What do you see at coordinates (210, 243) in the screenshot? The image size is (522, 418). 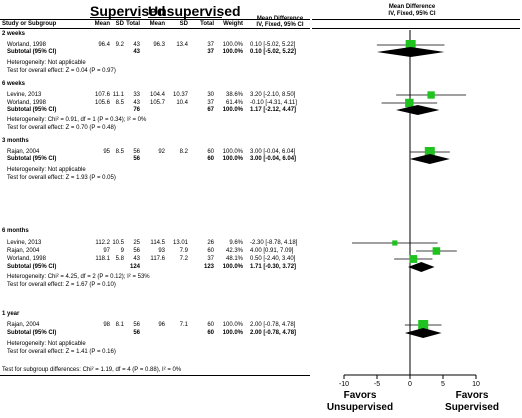 I see `n2: 26` at bounding box center [210, 243].